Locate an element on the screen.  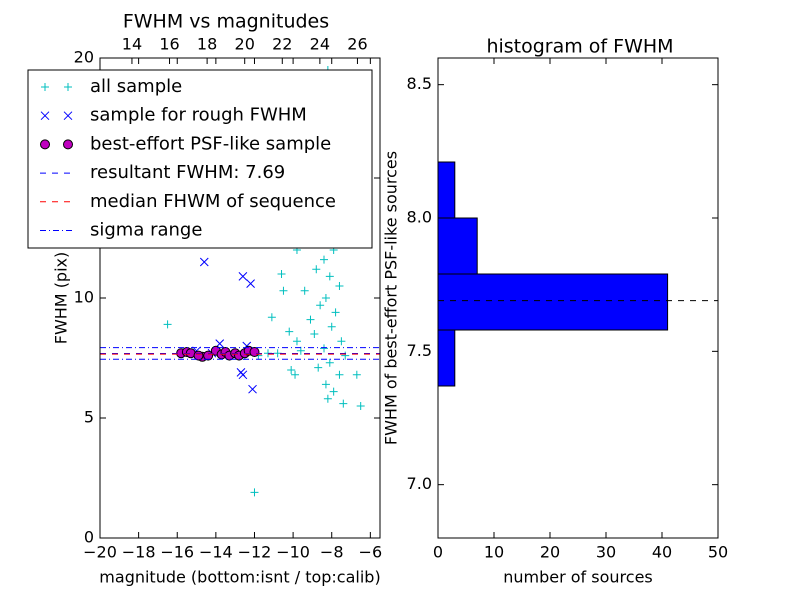
x2-tick-label: 26 is located at coordinates (357, 44).